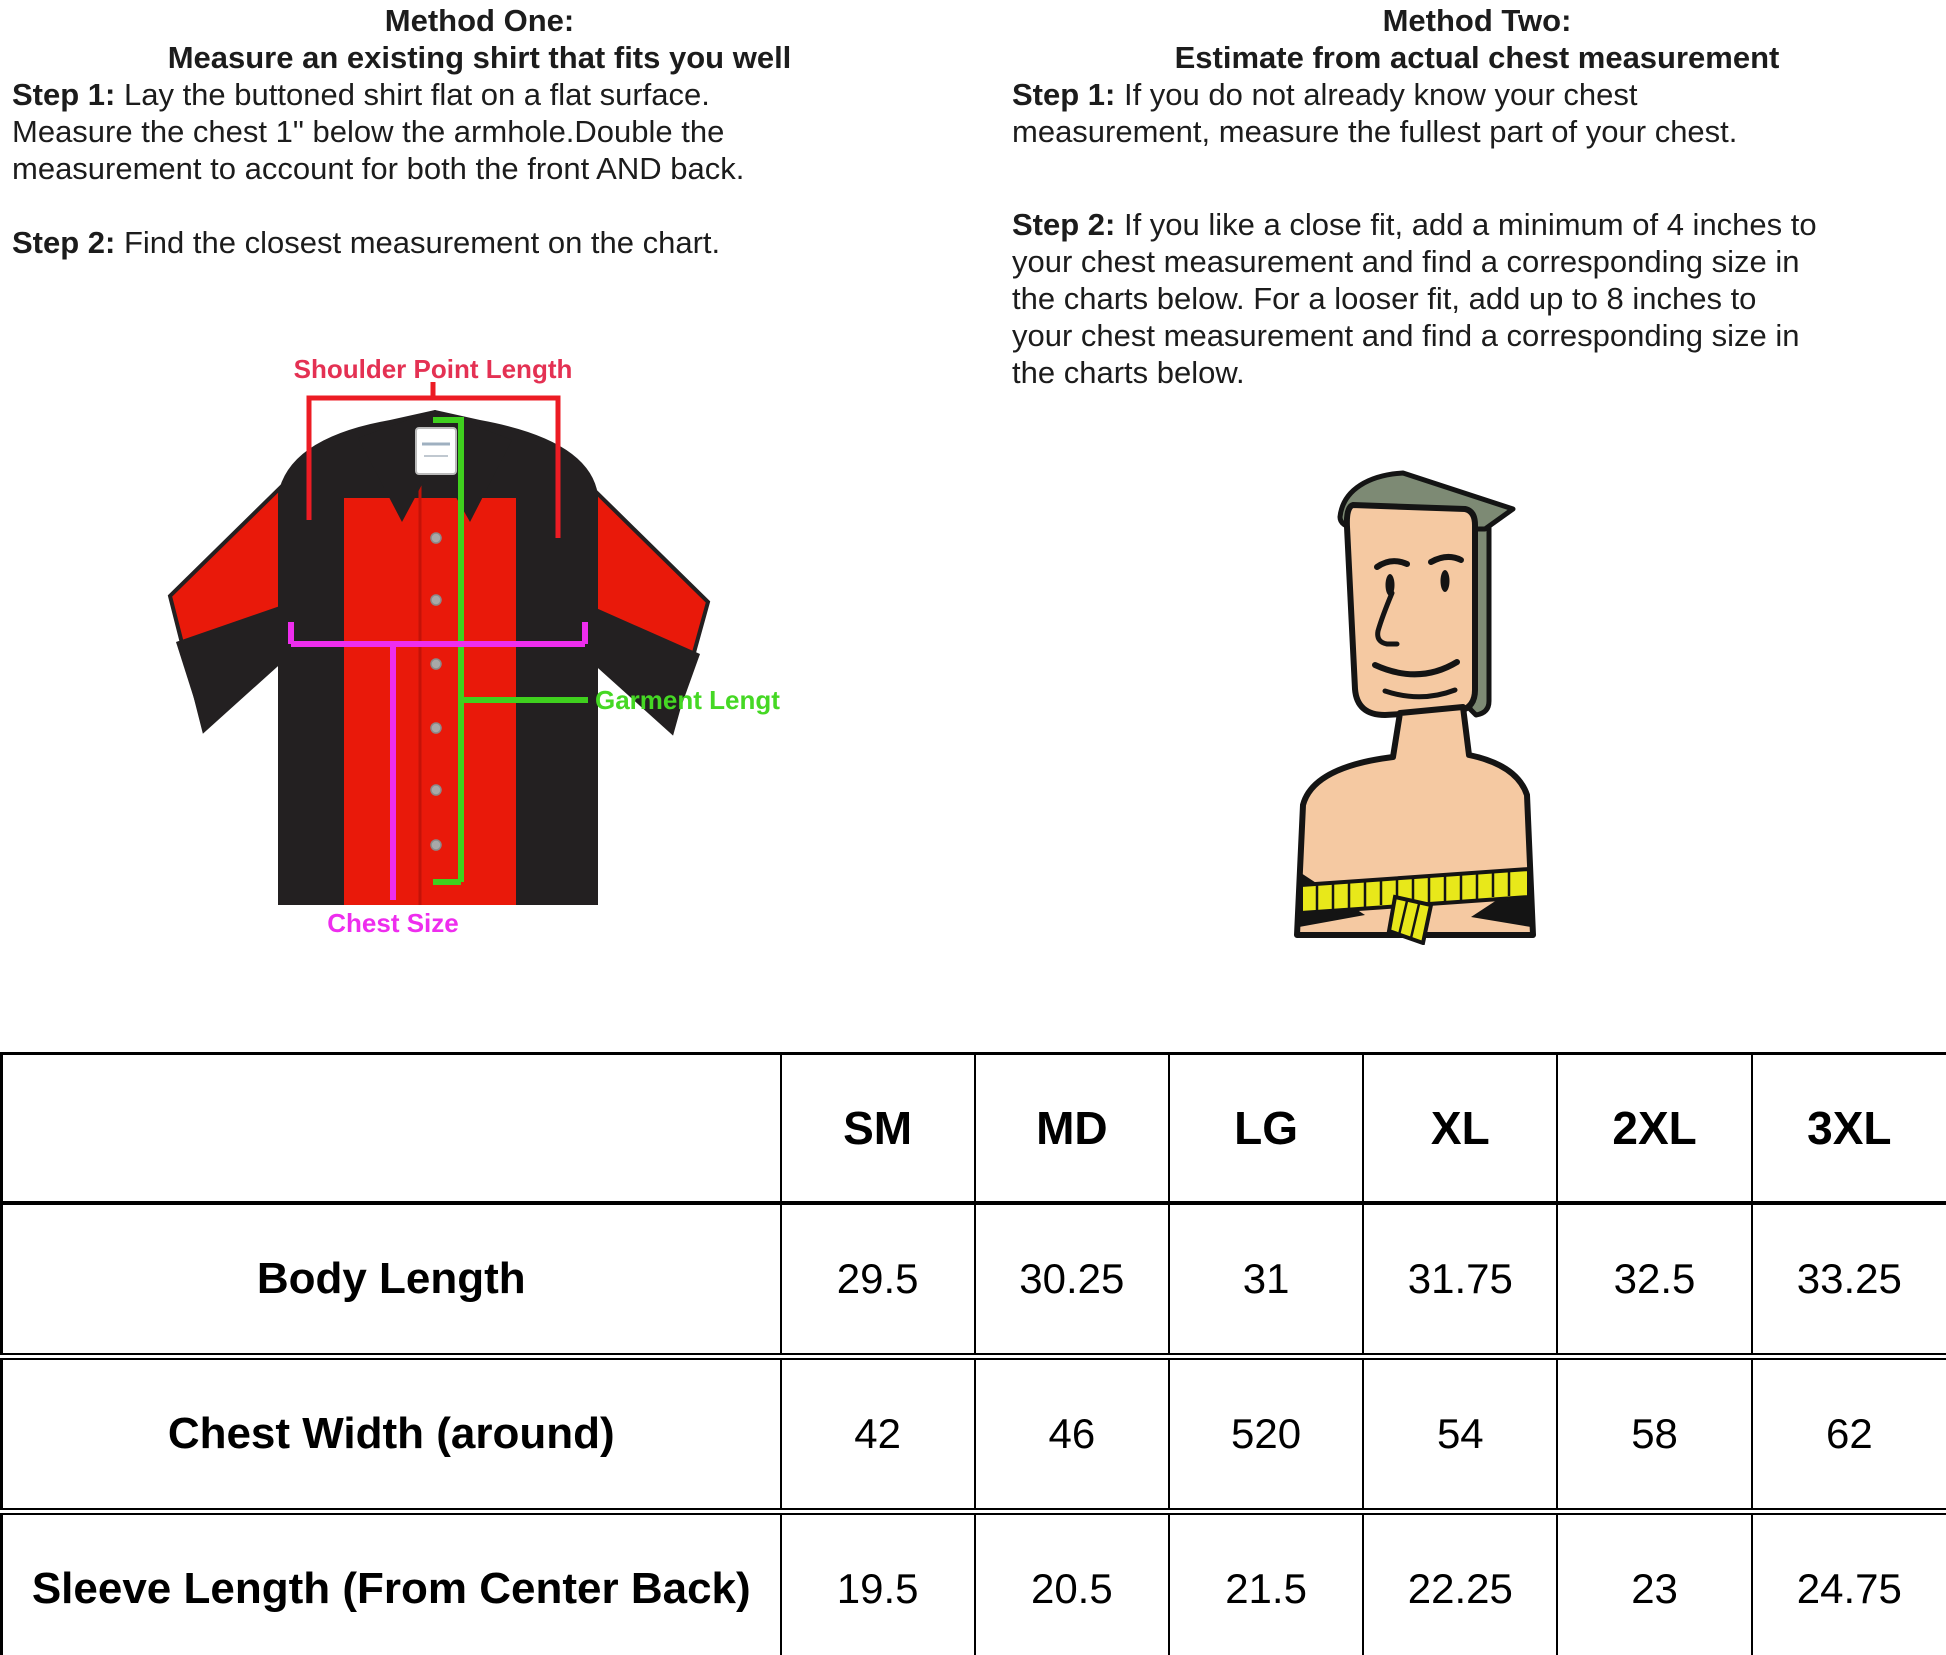 The image size is (1946, 1655). Describe the element at coordinates (1460, 1280) in the screenshot. I see `cell-value: 31.75` at that location.